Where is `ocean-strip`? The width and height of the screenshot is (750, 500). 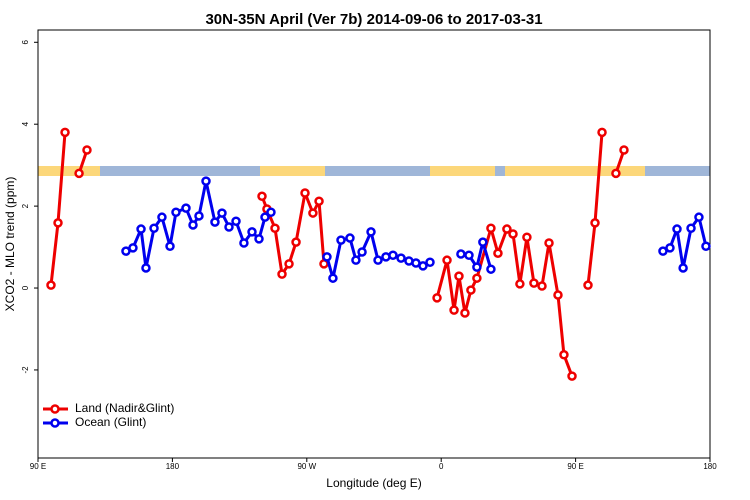 ocean-strip is located at coordinates (374, 171).